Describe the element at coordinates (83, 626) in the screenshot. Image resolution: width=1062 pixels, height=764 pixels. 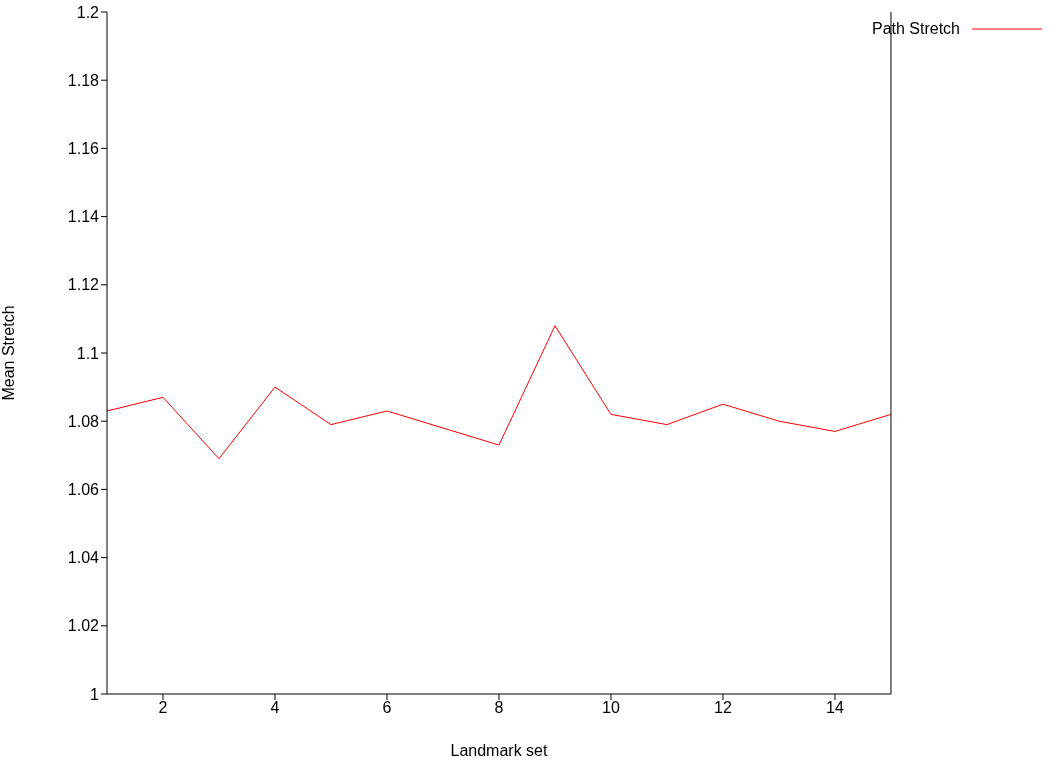
I see `y-tick-label: 1.02` at that location.